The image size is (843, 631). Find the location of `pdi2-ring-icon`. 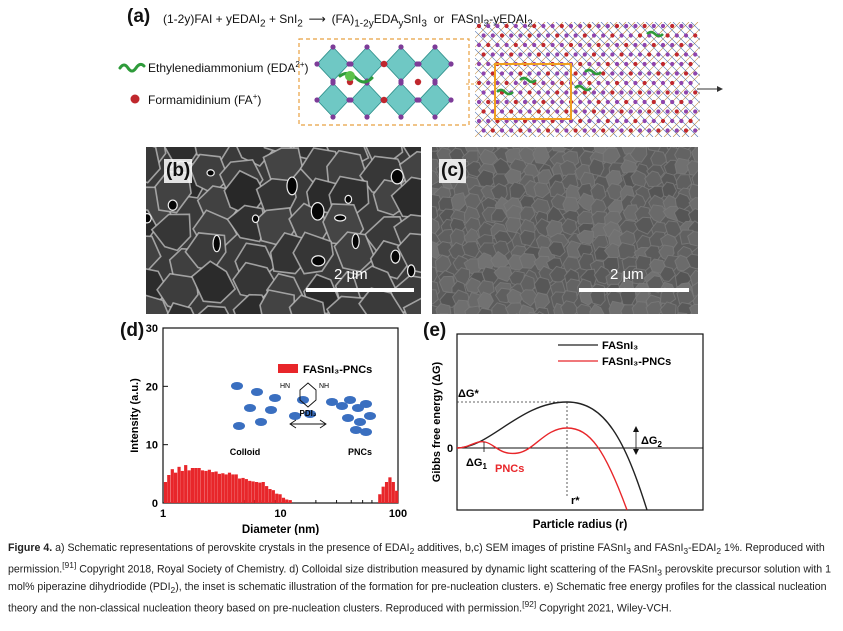

pdi2-ring-icon is located at coordinates (308, 395).